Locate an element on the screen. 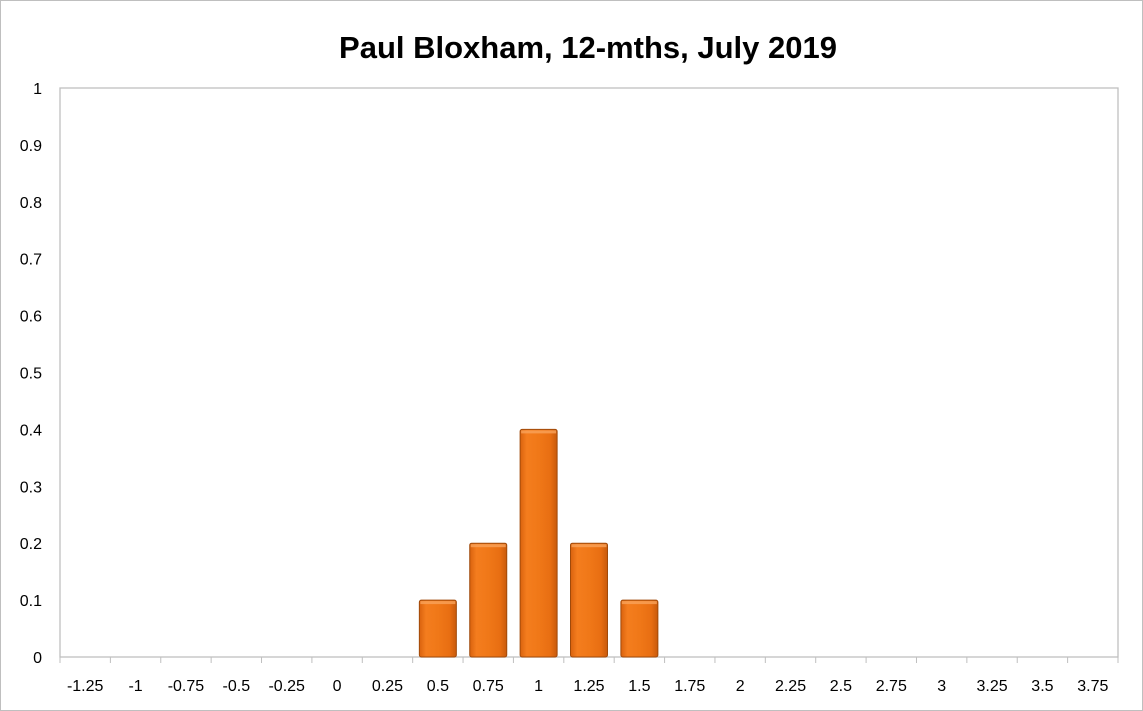  x-tick-label: -0.75 is located at coordinates (186, 686).